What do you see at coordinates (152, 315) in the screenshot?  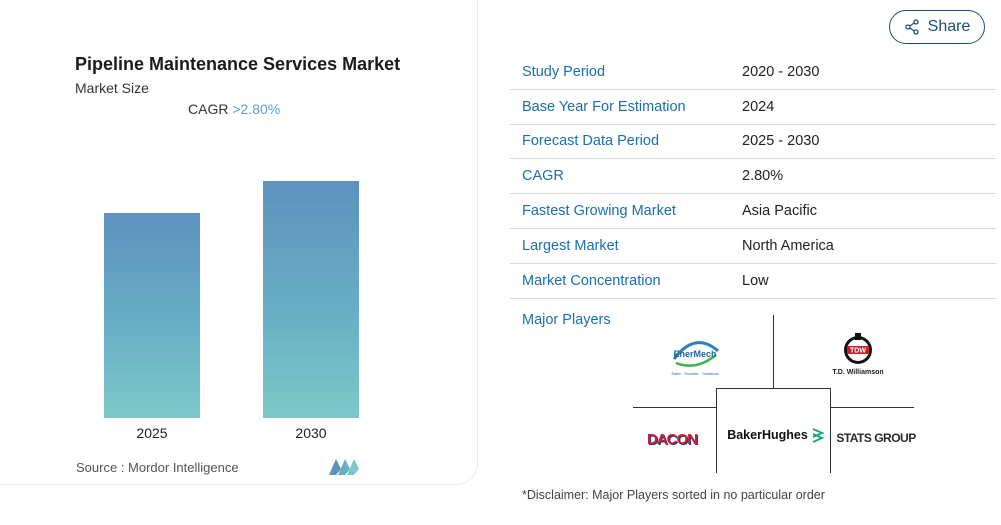 I see `bar-2025` at bounding box center [152, 315].